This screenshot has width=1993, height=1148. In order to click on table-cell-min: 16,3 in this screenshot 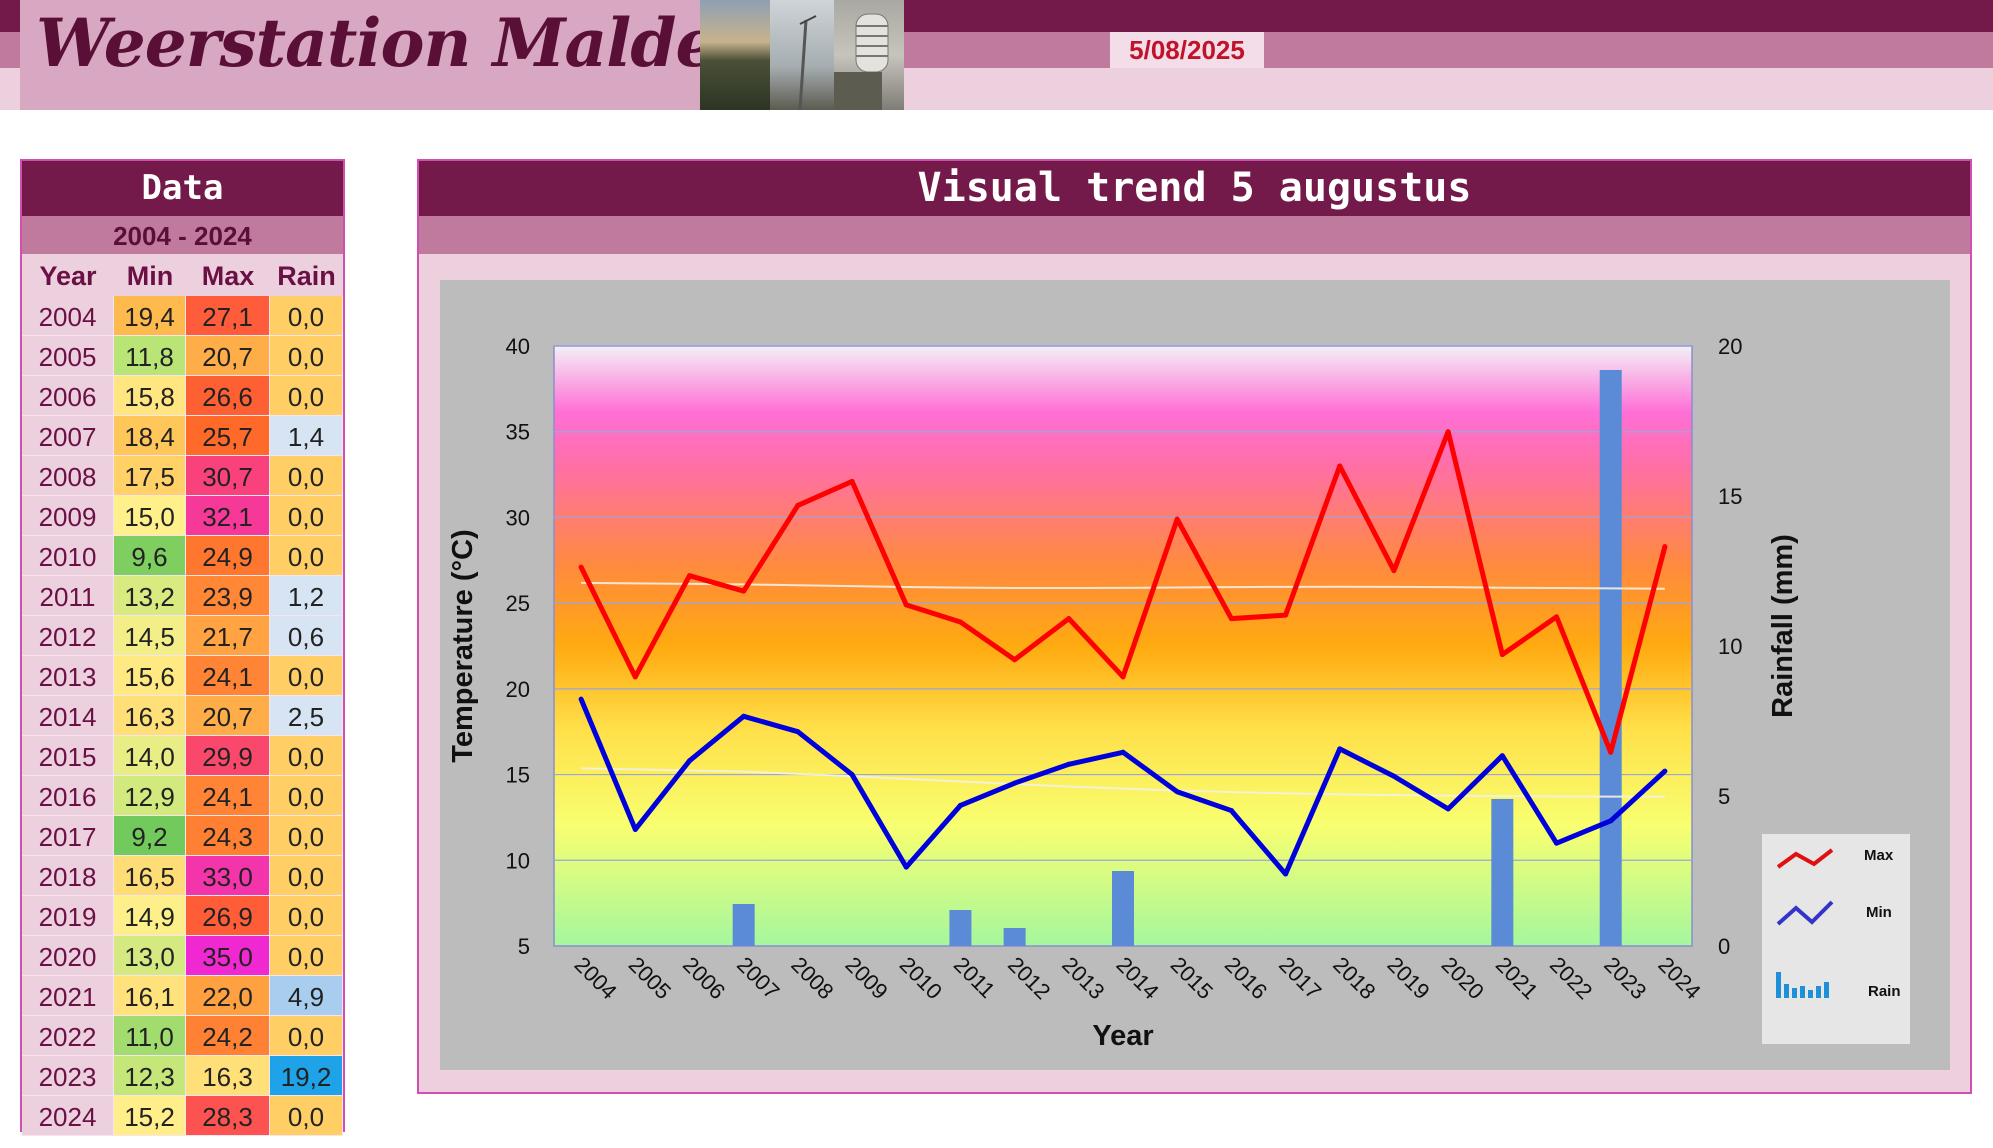, I will do `click(150, 716)`.